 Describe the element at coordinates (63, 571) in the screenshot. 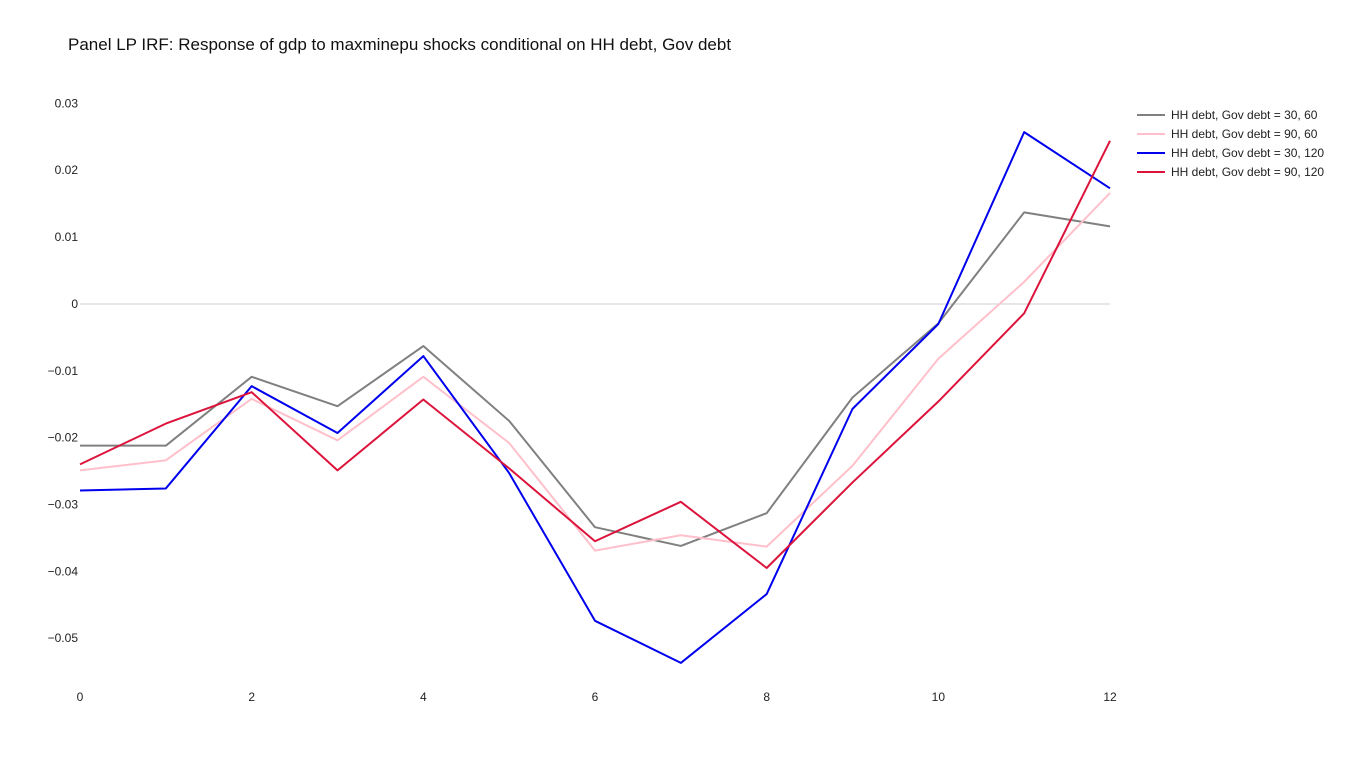

I see `y-tick-label: −0.04` at that location.